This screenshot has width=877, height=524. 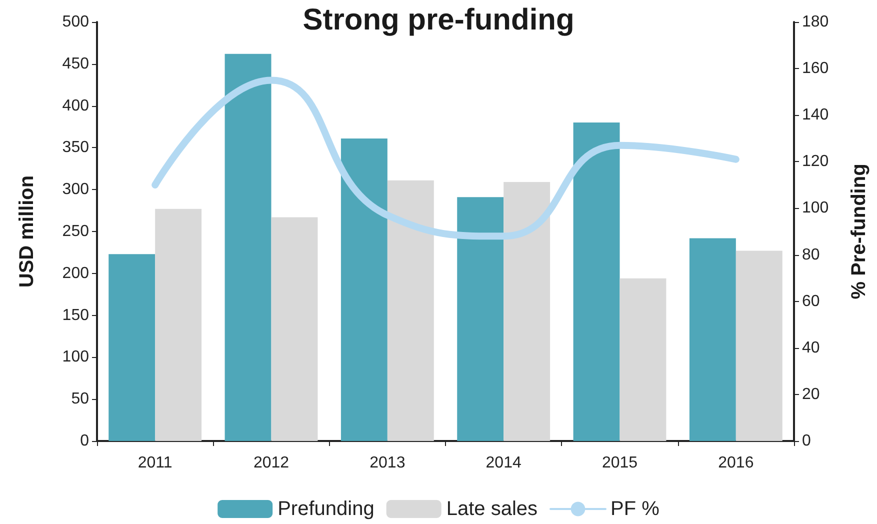 What do you see at coordinates (76, 22) in the screenshot?
I see `y-tick-label: 500` at bounding box center [76, 22].